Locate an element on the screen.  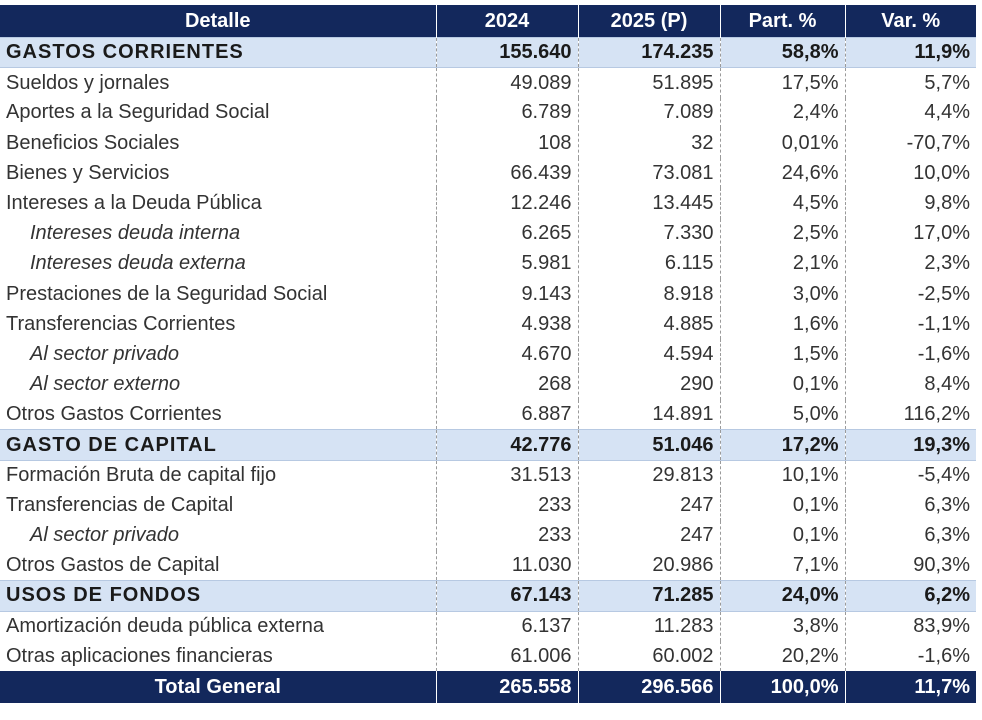
row-label: Prestaciones de la Seguridad Social is located at coordinates (167, 293).